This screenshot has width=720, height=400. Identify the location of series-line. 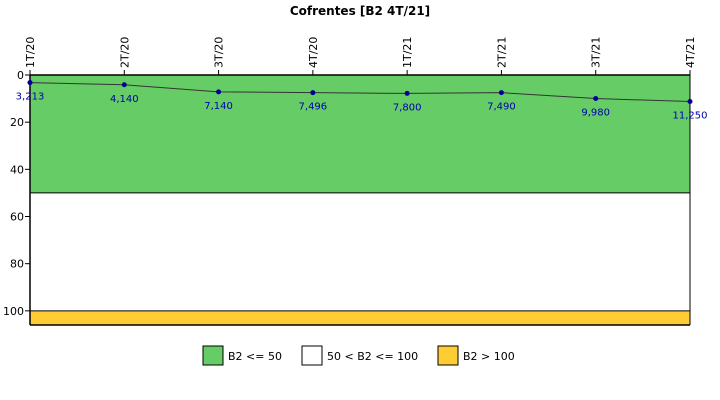
(360, 92).